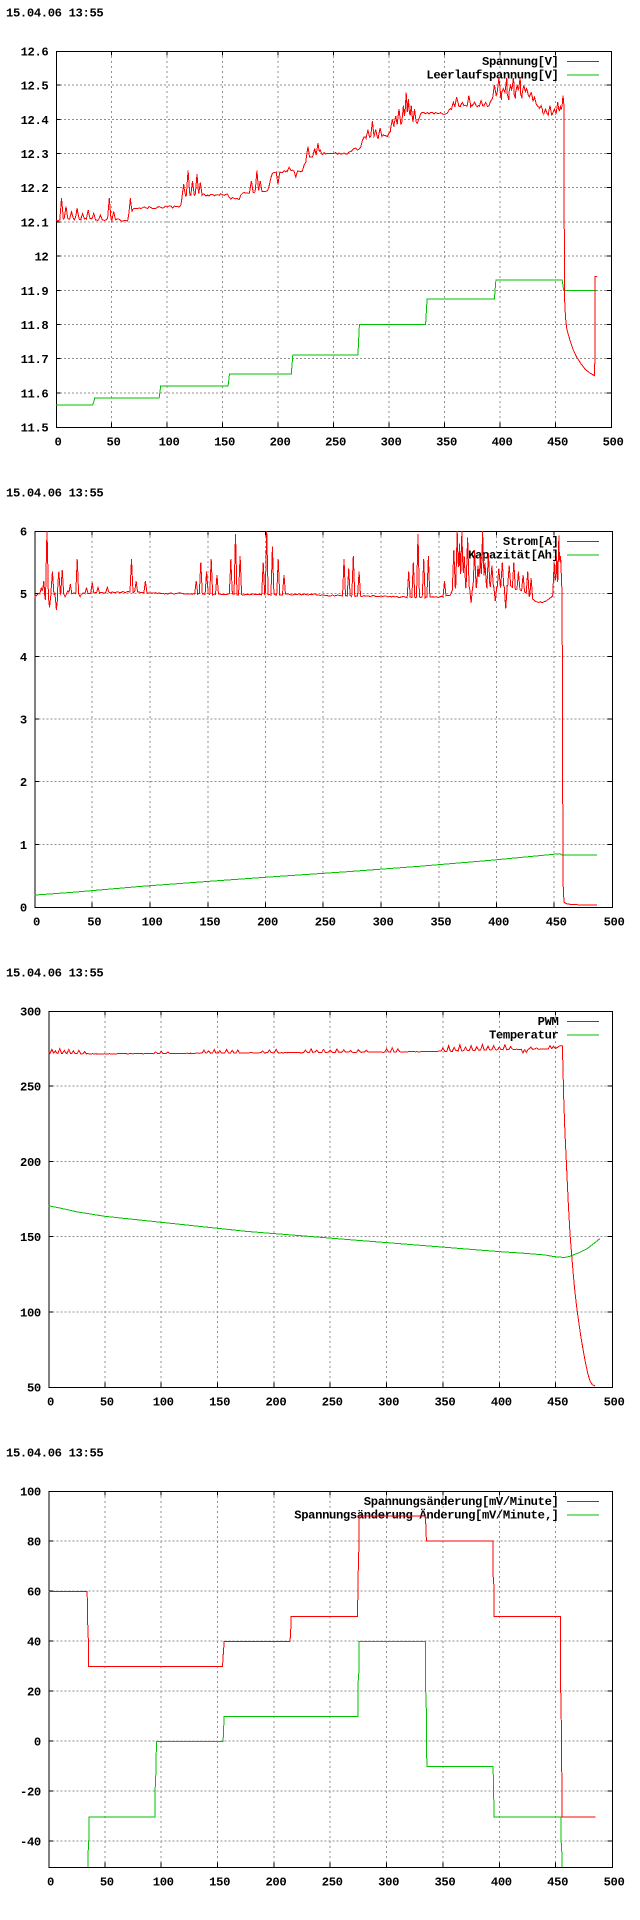 This screenshot has width=640, height=1920. I want to click on svg-text: 11.7, so click(35, 360).